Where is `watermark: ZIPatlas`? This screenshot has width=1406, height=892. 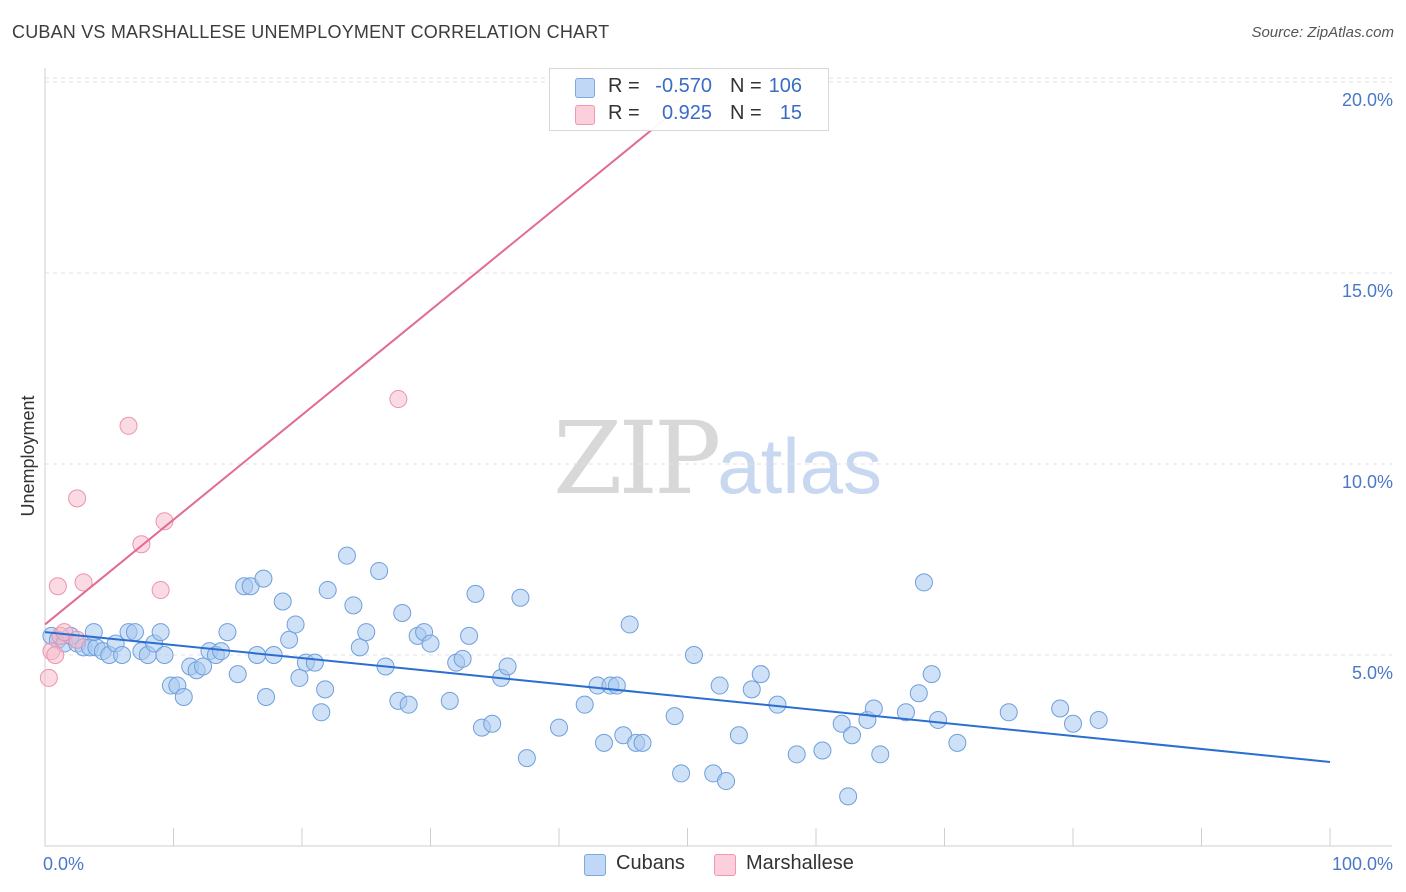 watermark: ZIPatlas is located at coordinates (717, 458).